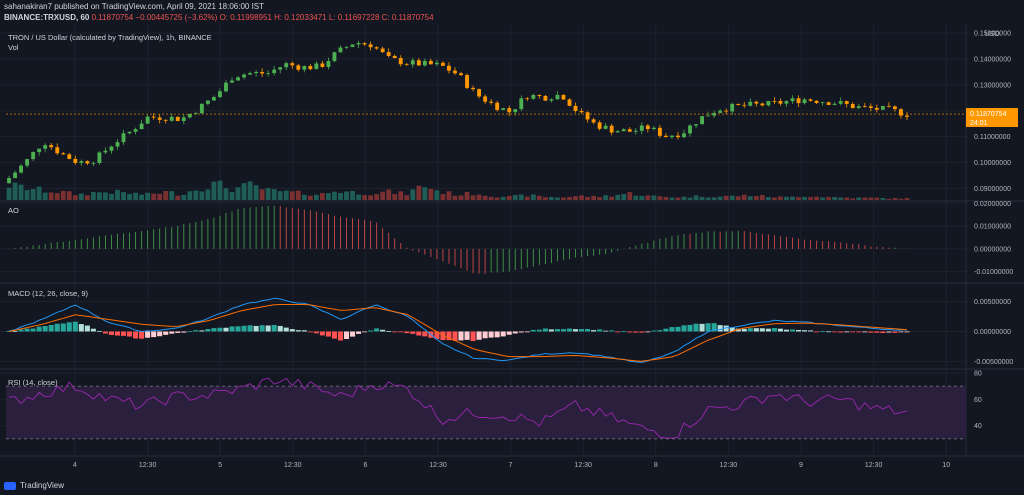 The width and height of the screenshot is (1024, 495). What do you see at coordinates (992, 59) in the screenshot?
I see `price-tick-label: 0.14000000` at bounding box center [992, 59].